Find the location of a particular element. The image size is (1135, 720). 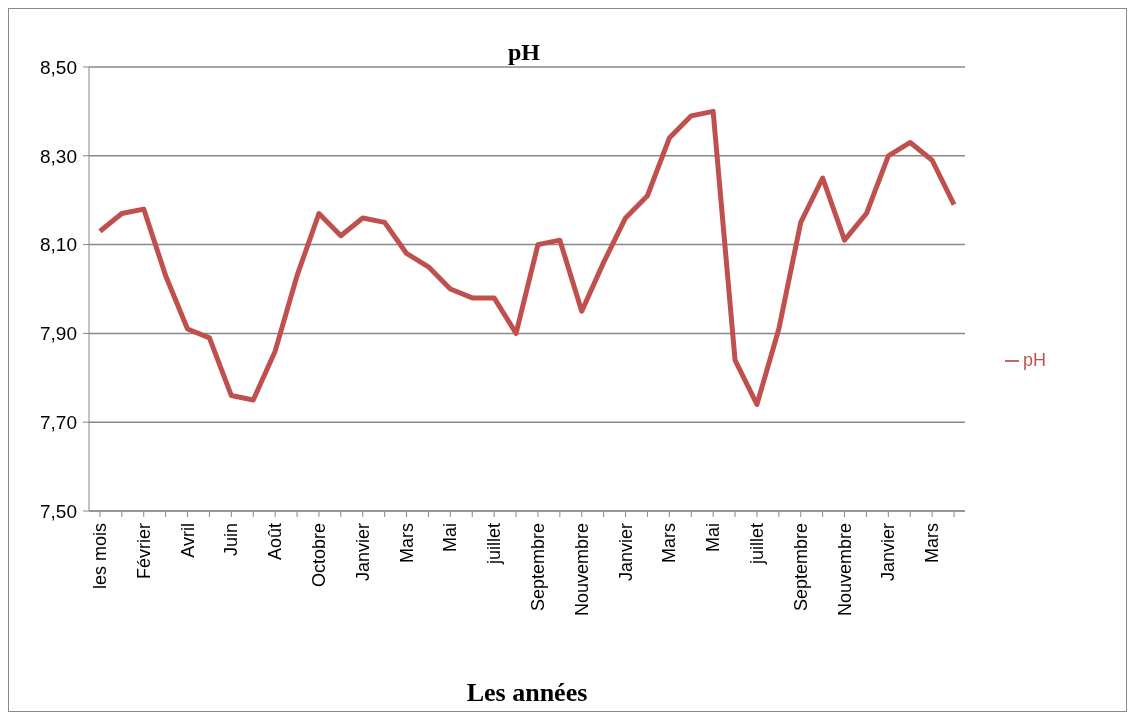

x-tick-label: Juin is located at coordinates (231, 540).